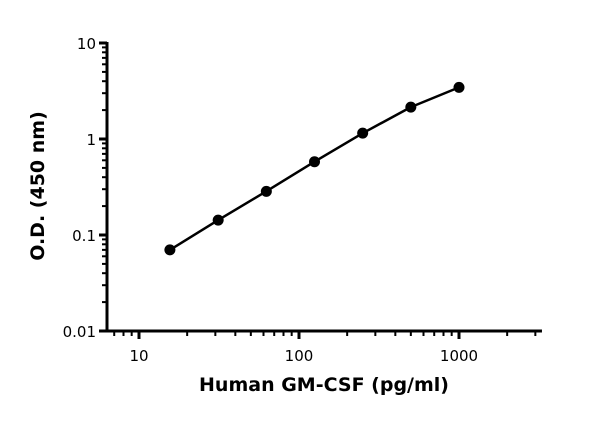 The width and height of the screenshot is (600, 421). Describe the element at coordinates (86, 44) in the screenshot. I see `y-tick-label: 10` at that location.